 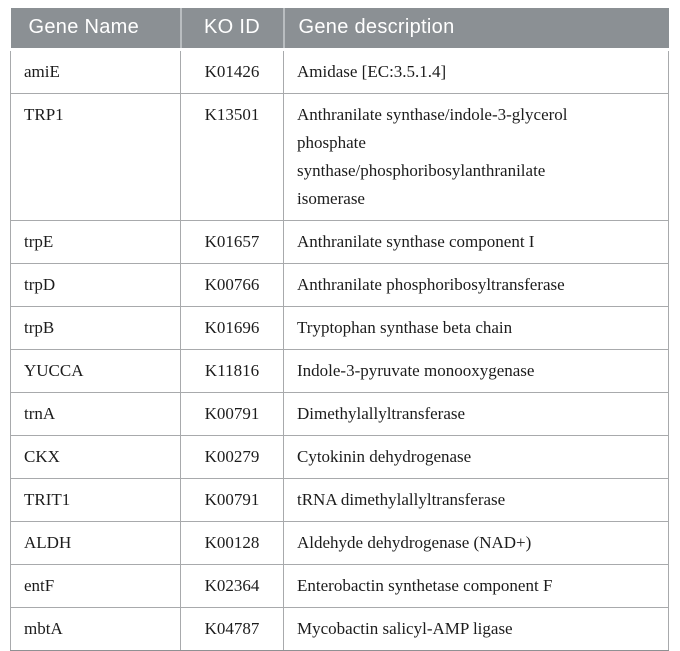 What do you see at coordinates (232, 285) in the screenshot?
I see `ko-id-cell: K00766` at bounding box center [232, 285].